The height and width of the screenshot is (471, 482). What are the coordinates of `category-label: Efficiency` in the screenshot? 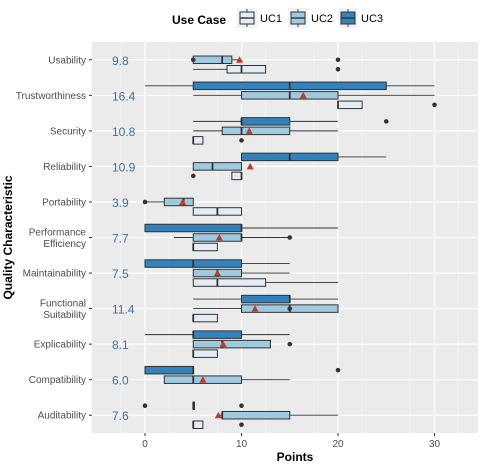 It's located at (64, 244).